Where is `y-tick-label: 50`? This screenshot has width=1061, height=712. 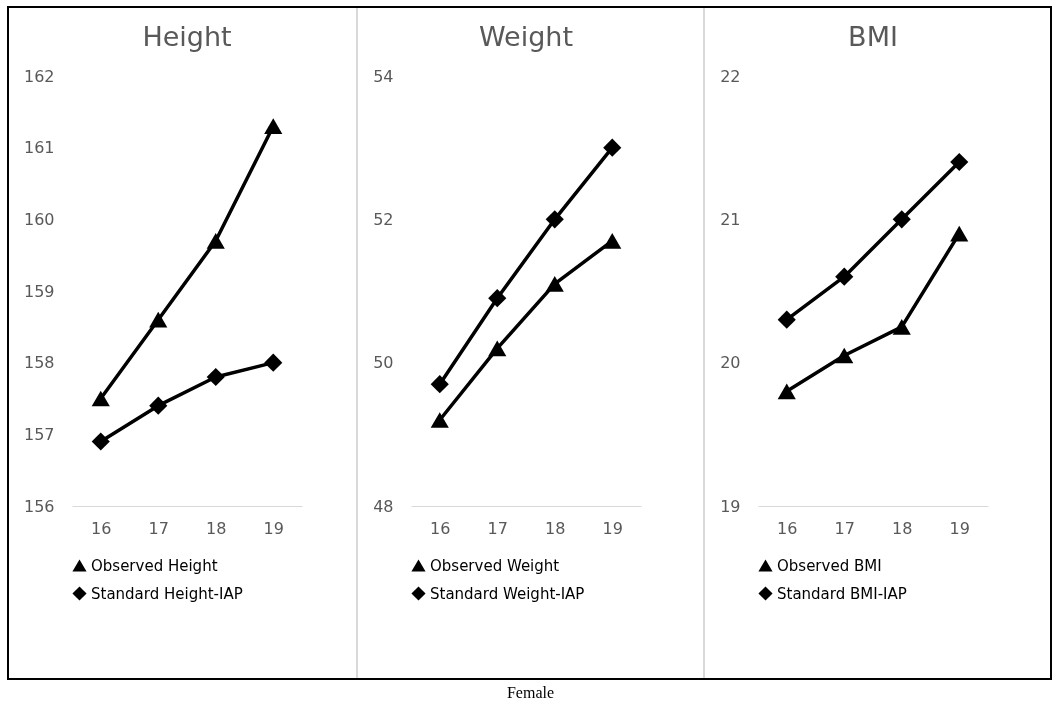
y-tick-label: 50 is located at coordinates (383, 363).